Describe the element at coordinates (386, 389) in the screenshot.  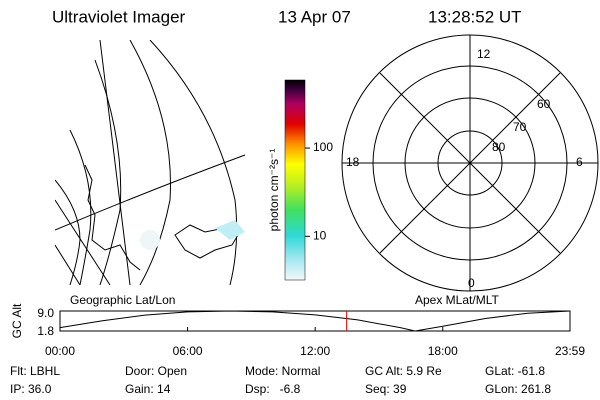
I see `info-field: Seq: 39` at that location.